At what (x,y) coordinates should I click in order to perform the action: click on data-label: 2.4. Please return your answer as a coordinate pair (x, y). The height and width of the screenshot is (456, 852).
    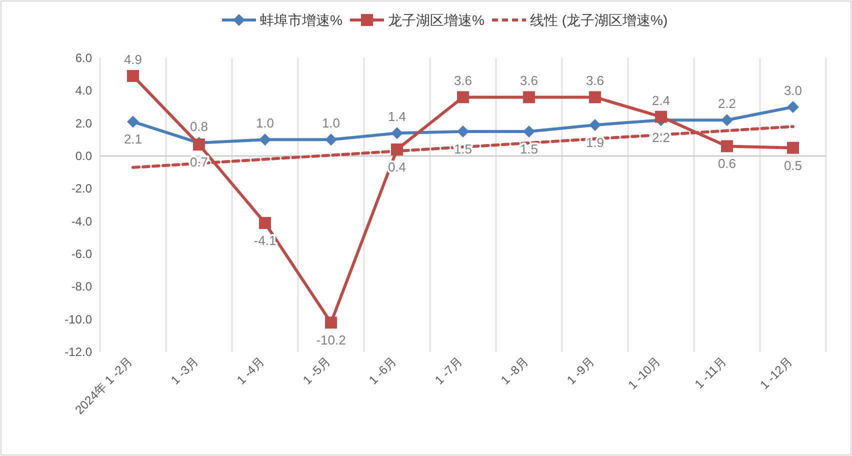
    Looking at the image, I should click on (661, 100).